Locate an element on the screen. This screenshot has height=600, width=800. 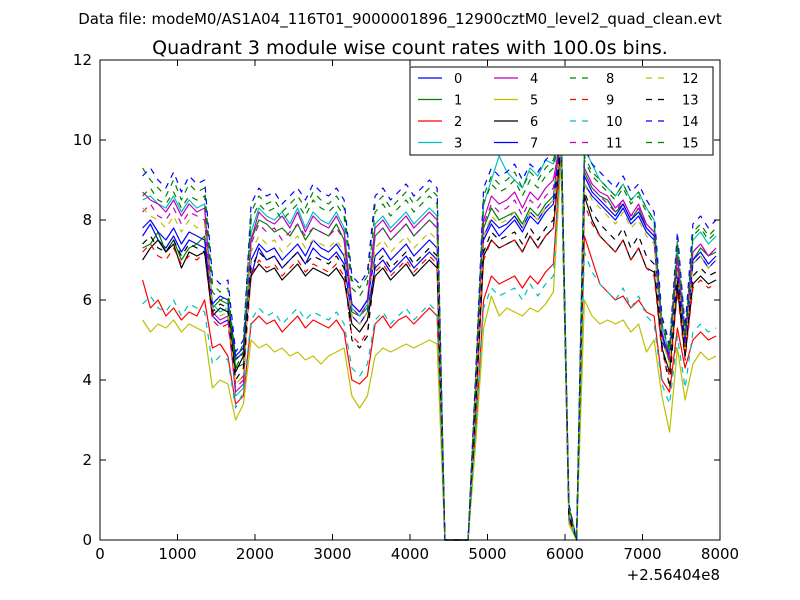
legend-label-3: 3 is located at coordinates (458, 144).